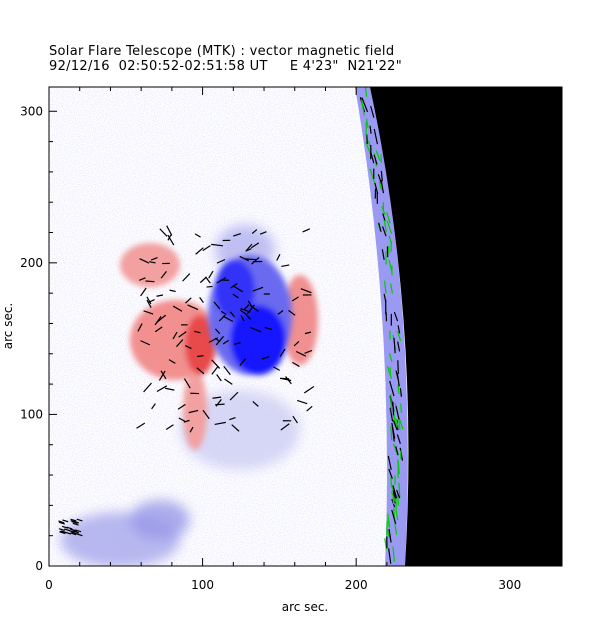 This screenshot has height=617, width=612. Describe the element at coordinates (8, 326) in the screenshot. I see `y-axis-label: arc sec.` at that location.